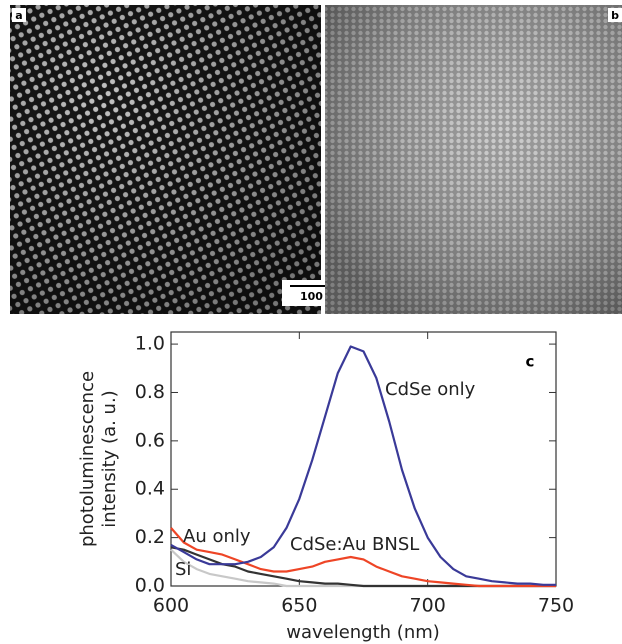 This screenshot has width=622, height=644. Describe the element at coordinates (150, 344) in the screenshot. I see `y-tick-label: 1.0` at that location.